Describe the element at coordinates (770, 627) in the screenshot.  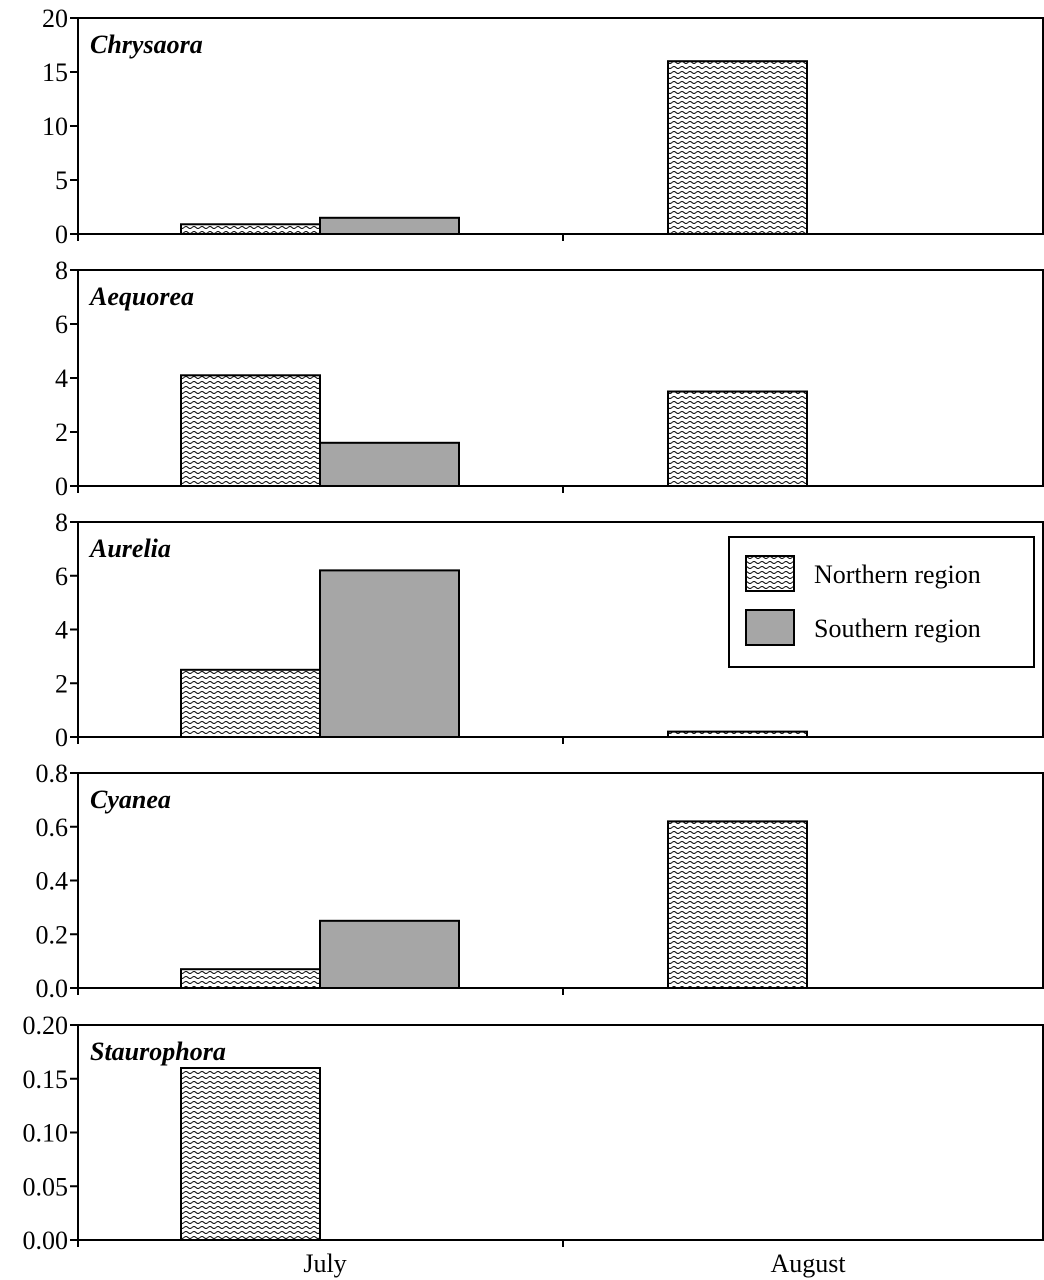
I see `legend-swatch-southern` at that location.